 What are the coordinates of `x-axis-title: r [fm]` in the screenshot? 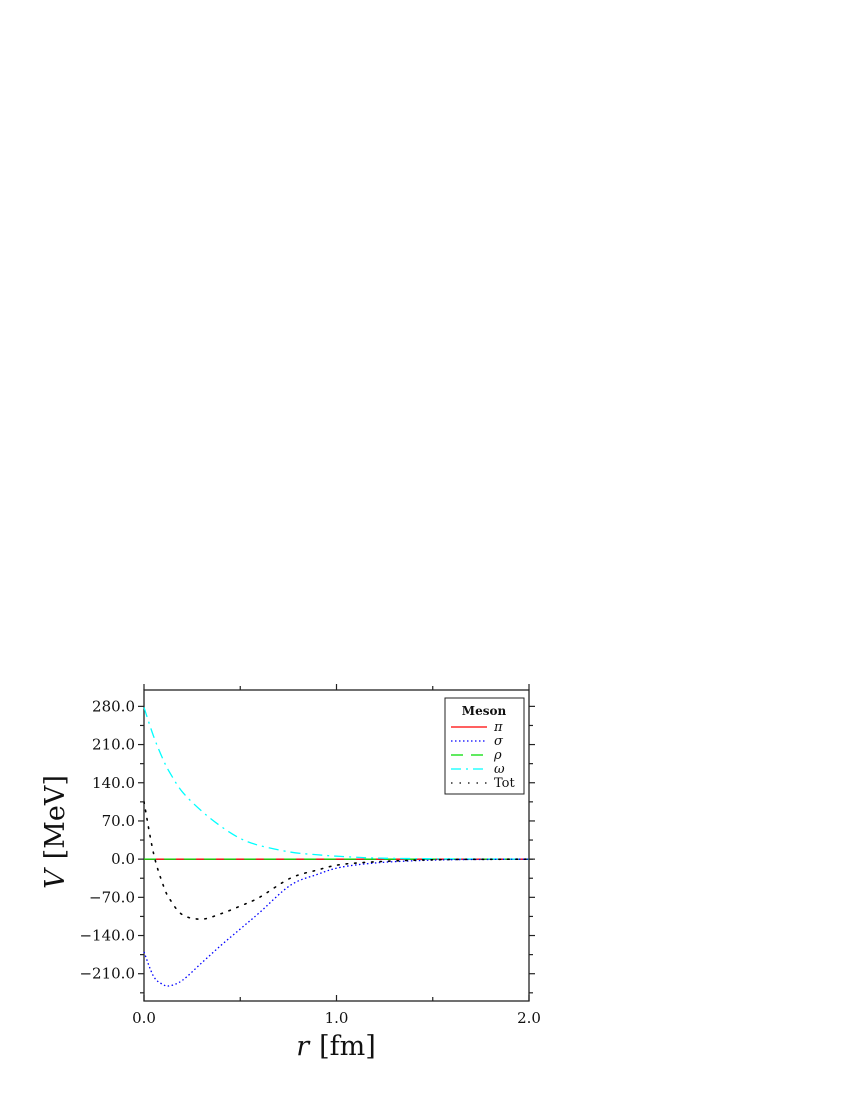 It's located at (336, 1046).